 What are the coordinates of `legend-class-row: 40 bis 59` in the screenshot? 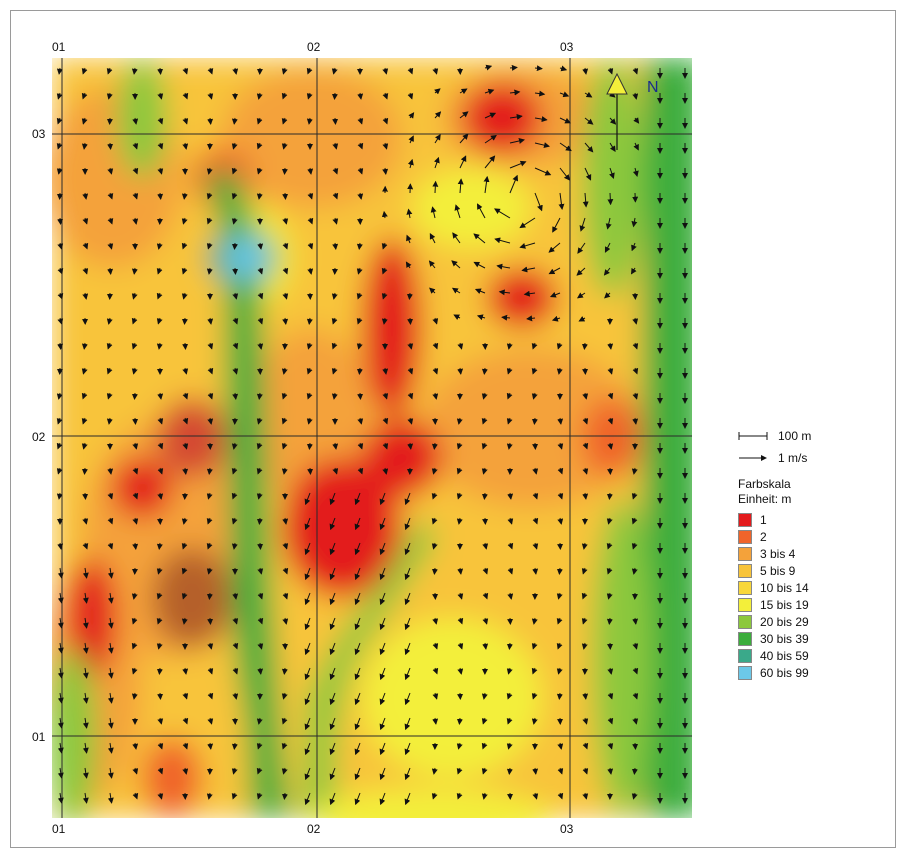 It's located at (774, 655).